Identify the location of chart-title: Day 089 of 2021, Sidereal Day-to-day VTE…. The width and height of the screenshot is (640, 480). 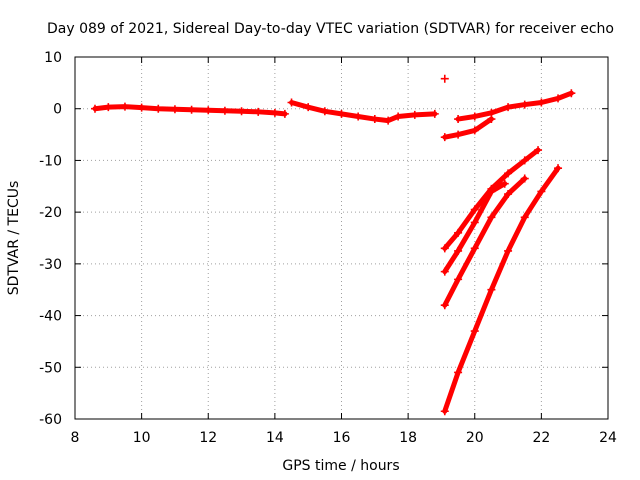
(330, 29).